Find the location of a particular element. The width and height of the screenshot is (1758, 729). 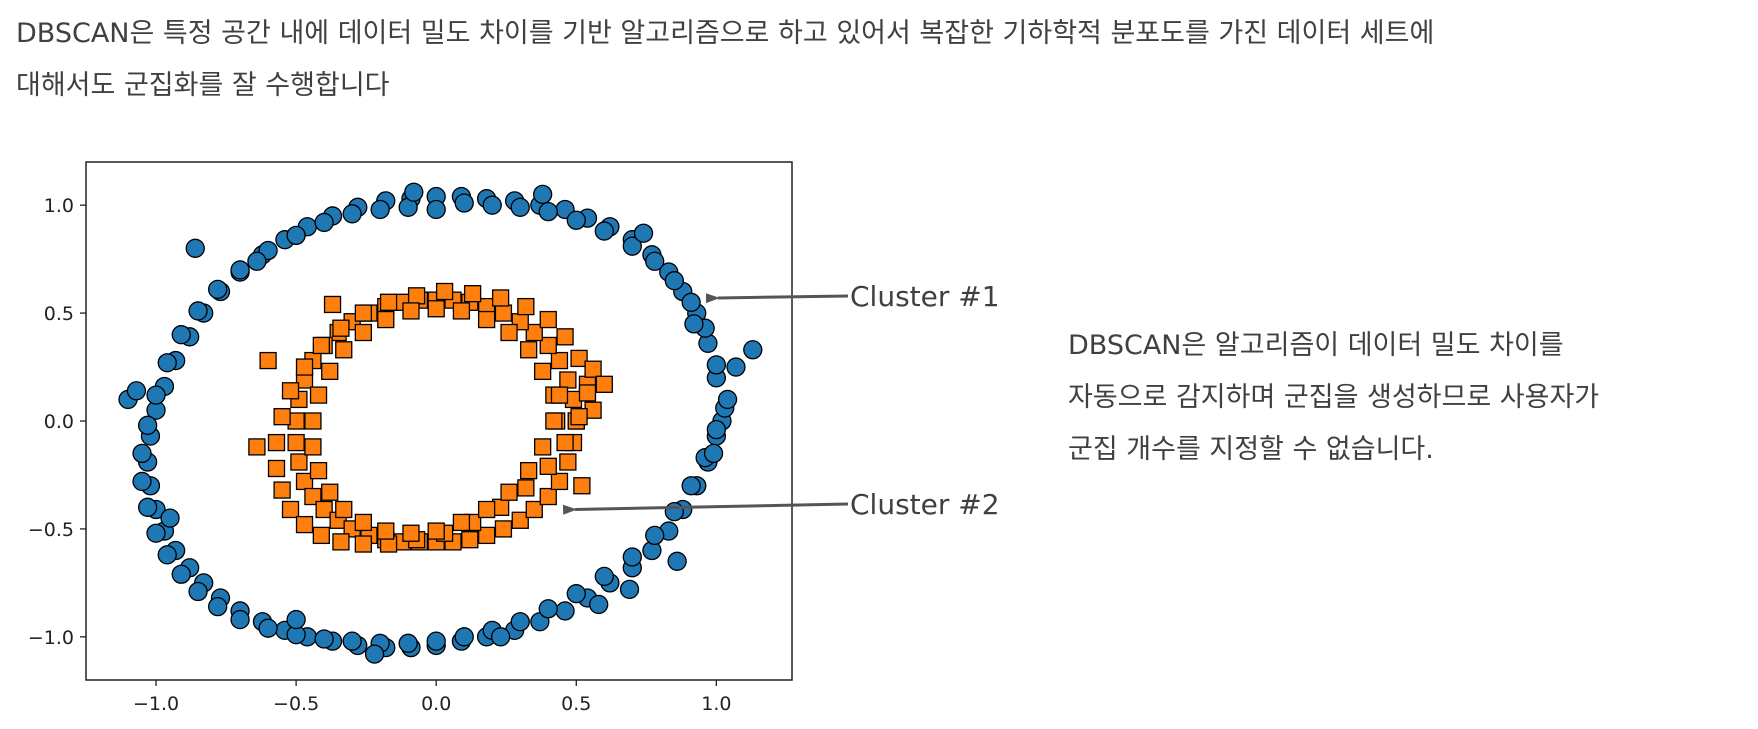

x-axis: −1.0 −0.5 0.0 0.5 1.0 is located at coordinates (432, 697).